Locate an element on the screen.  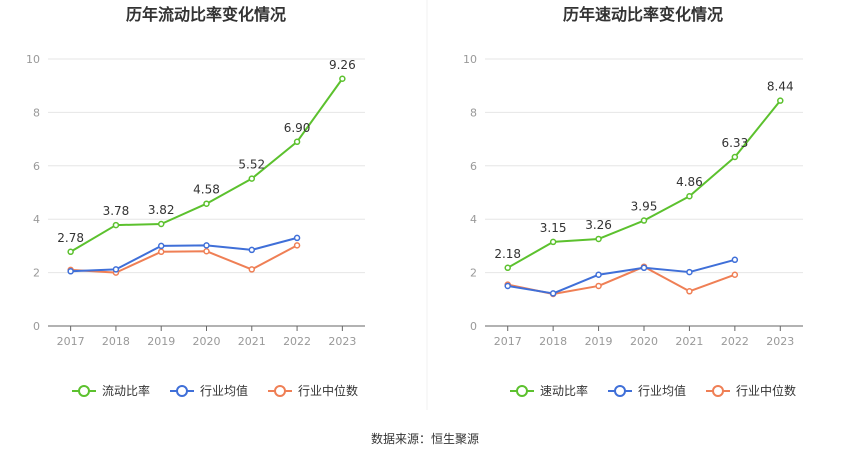
data-label: 4.86 is located at coordinates (689, 182).